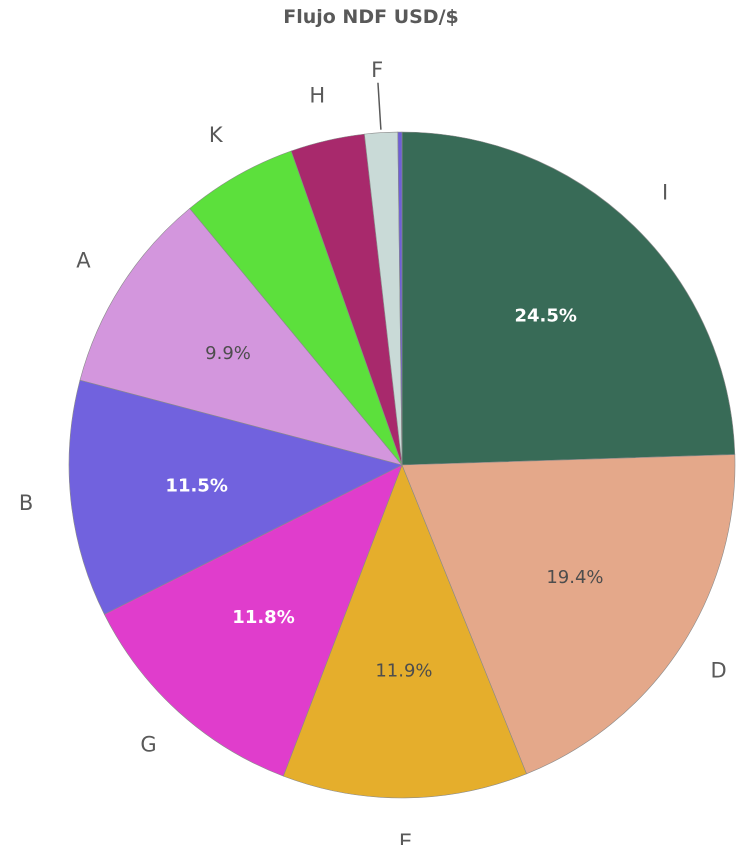 This screenshot has width=742, height=845. Describe the element at coordinates (718, 671) in the screenshot. I see `category-label-d: D` at that location.